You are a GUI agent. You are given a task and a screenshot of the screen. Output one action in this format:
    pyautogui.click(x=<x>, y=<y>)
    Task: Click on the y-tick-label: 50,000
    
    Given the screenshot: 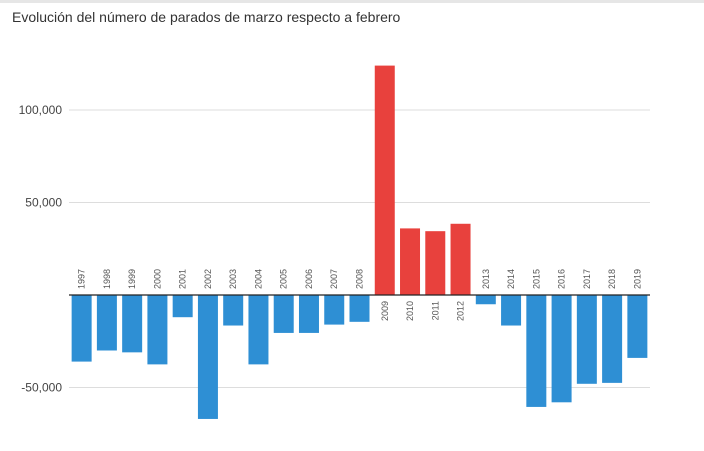 What is the action you would take?
    pyautogui.click(x=43, y=203)
    